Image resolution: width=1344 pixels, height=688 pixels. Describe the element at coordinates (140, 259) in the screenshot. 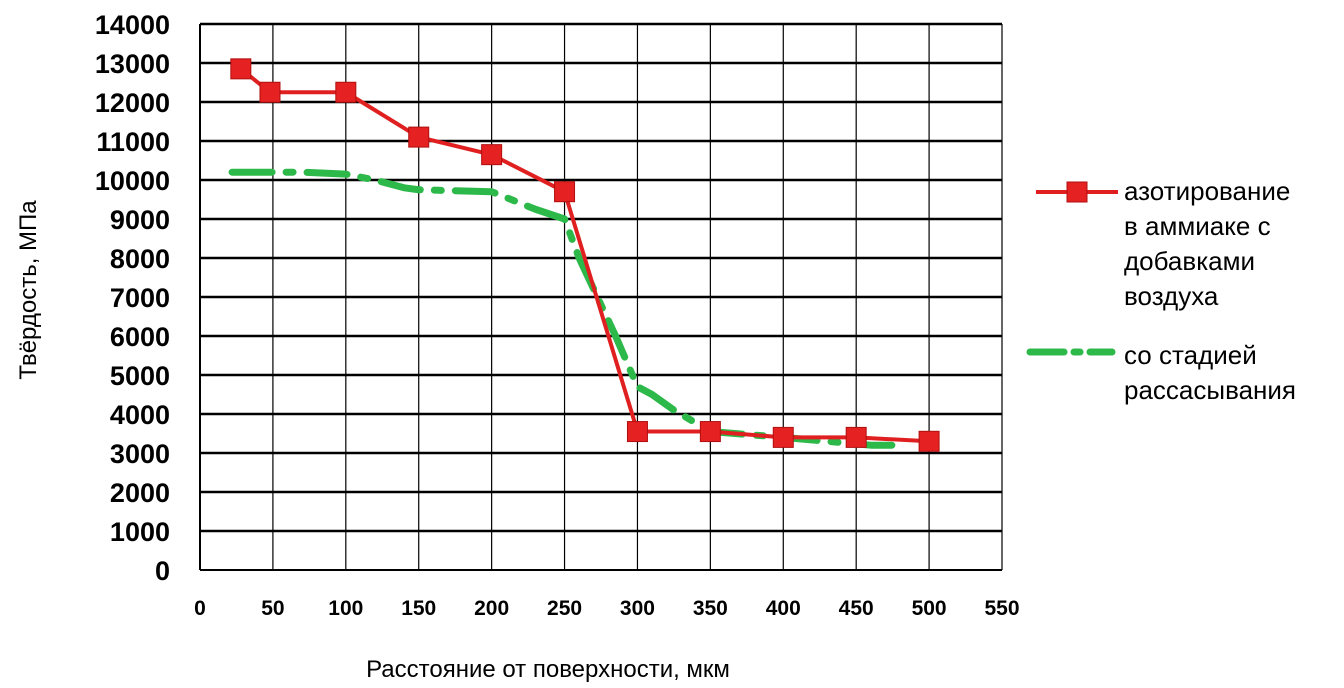

I see `y-tick-label: 8000` at that location.